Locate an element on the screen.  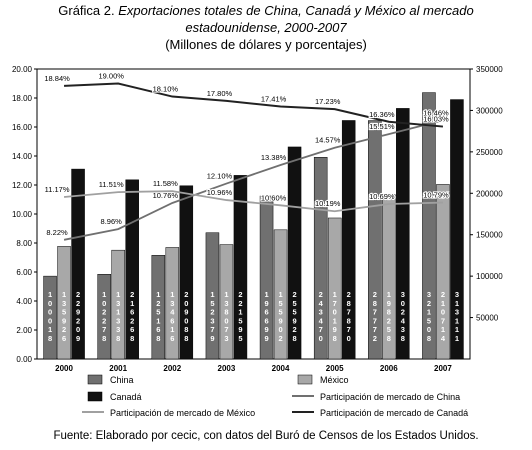
line-value-label: 8.96% is located at coordinates (112, 221).